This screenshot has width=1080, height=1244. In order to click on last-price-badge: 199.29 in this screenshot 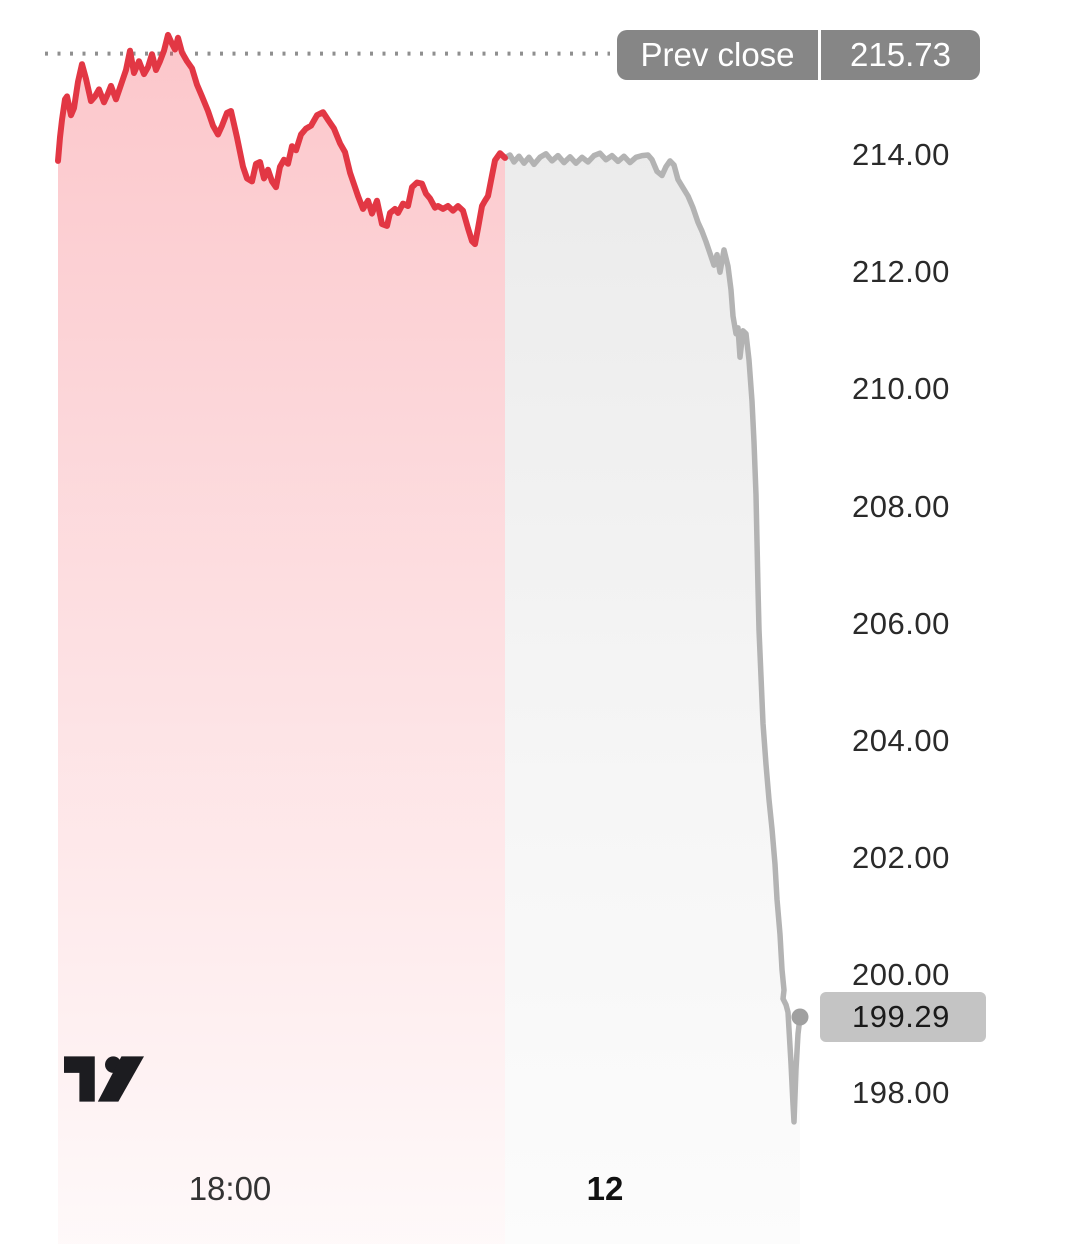, I will do `click(903, 1017)`.